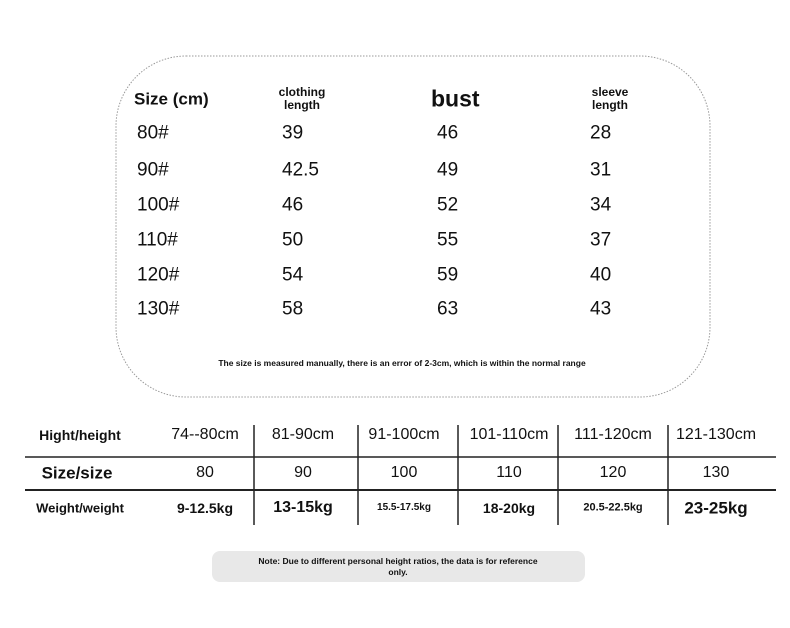 The height and width of the screenshot is (628, 790). What do you see at coordinates (303, 507) in the screenshot?
I see `table-cell: 13-15kg` at bounding box center [303, 507].